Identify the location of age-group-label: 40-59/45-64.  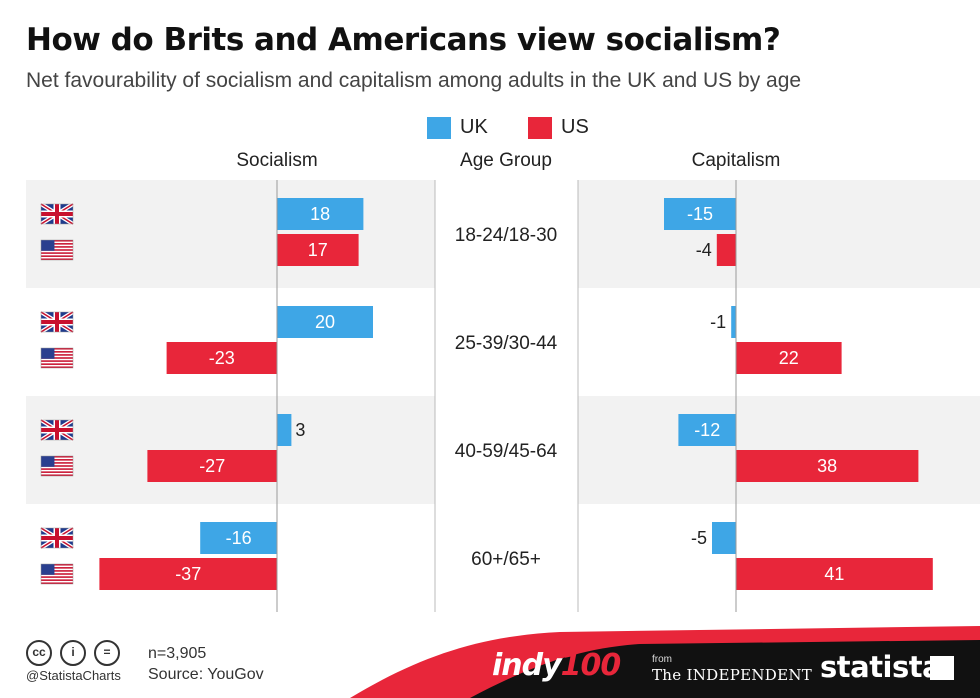
(506, 451).